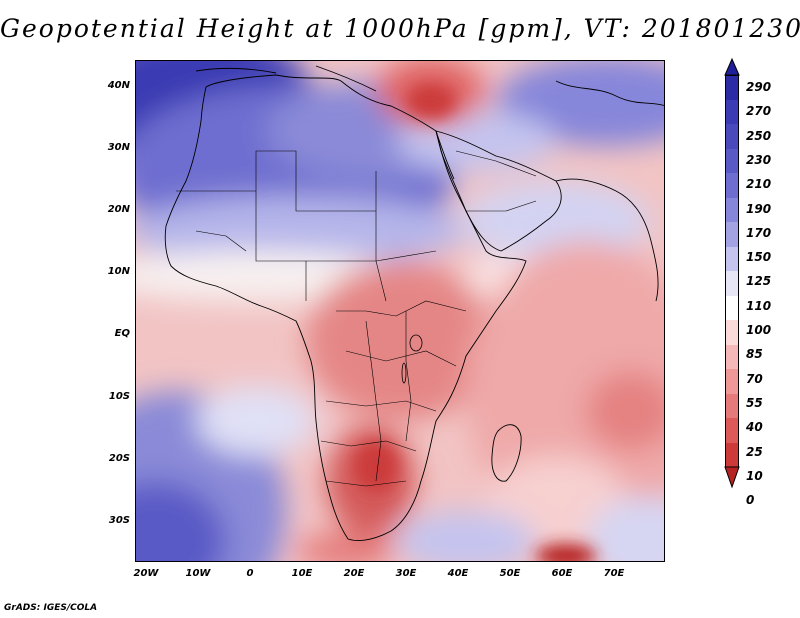 The height and width of the screenshot is (618, 800). What do you see at coordinates (118, 147) in the screenshot?
I see `lat-label-30n: 30N` at bounding box center [118, 147].